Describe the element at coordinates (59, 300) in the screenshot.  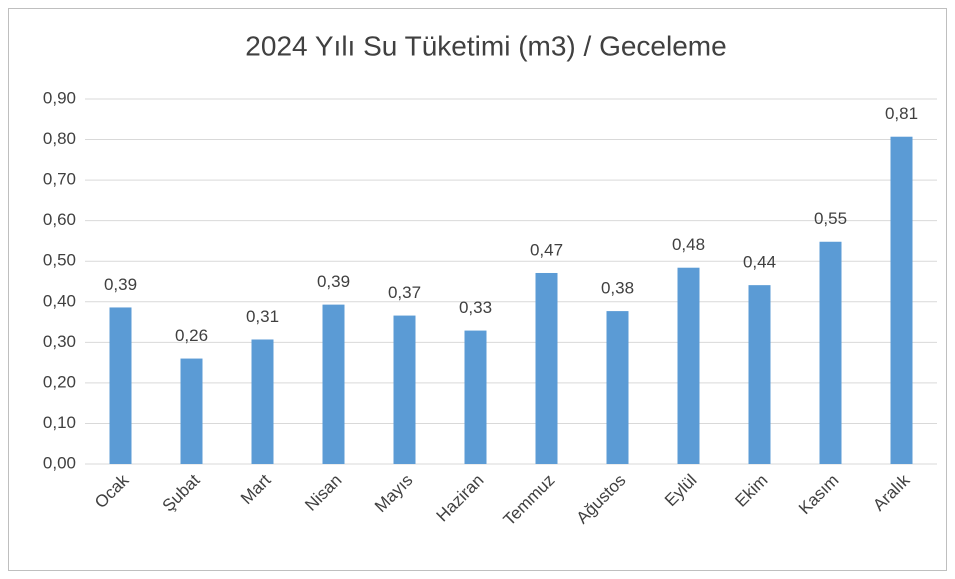
I see `y-tick-label: 0,40` at that location.